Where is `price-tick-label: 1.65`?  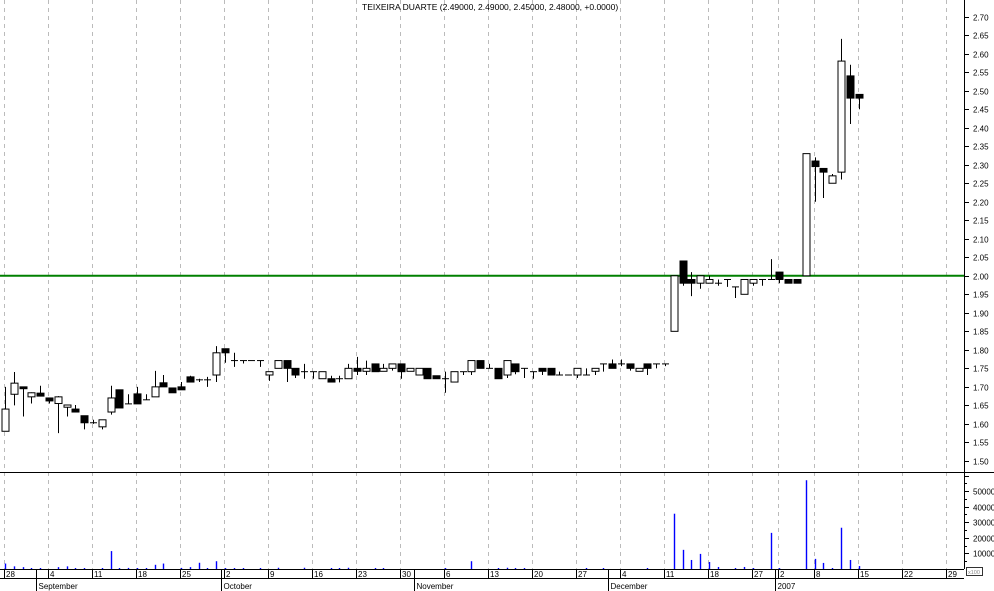
price-tick-label: 1.65 is located at coordinates (981, 406).